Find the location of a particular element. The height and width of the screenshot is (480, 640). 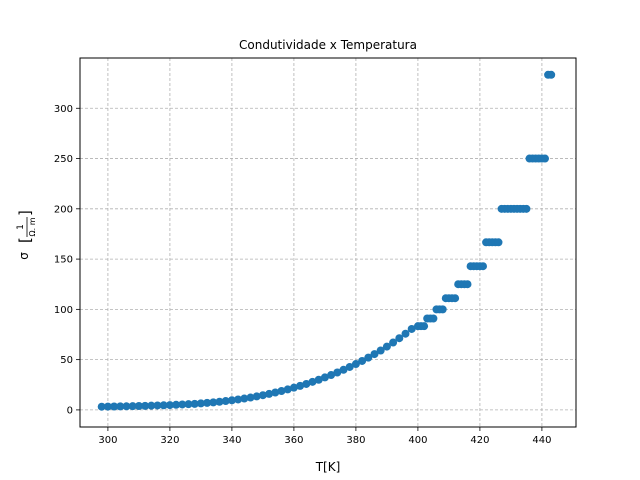

y-axis-ticks: 0 50 100 150 200 250 300 is located at coordinates (67, 260).